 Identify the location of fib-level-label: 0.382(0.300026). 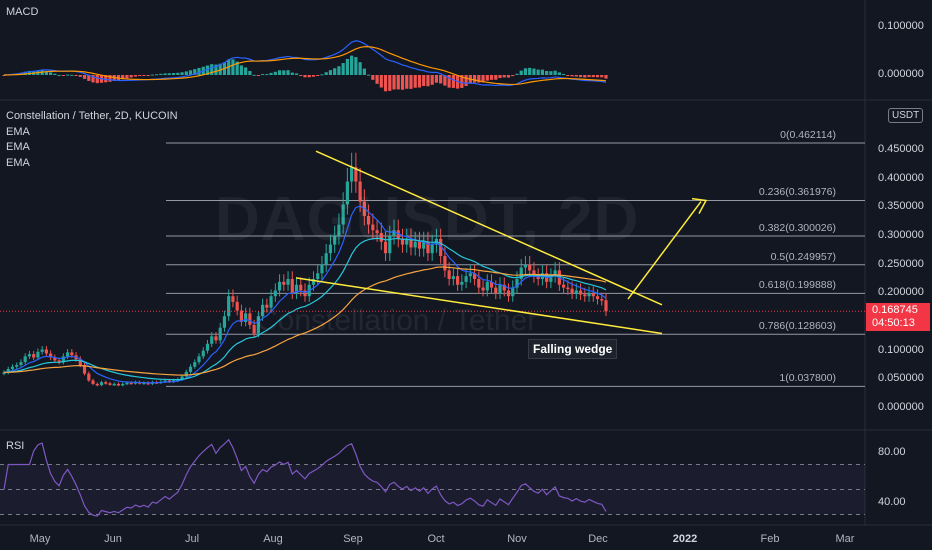
(797, 227).